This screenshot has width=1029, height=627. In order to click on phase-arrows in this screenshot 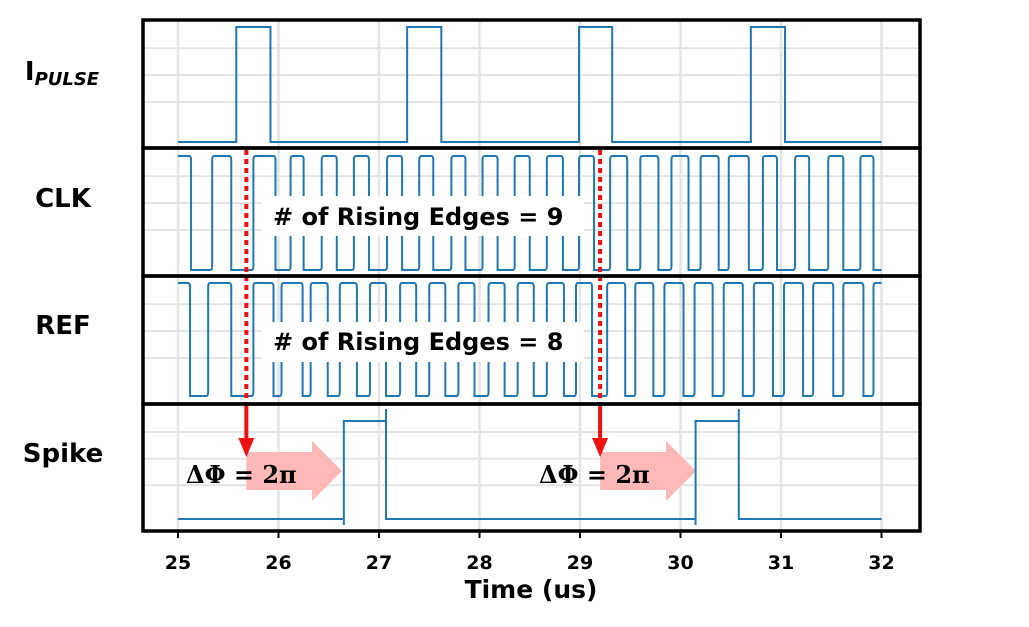, I will do `click(471, 471)`.